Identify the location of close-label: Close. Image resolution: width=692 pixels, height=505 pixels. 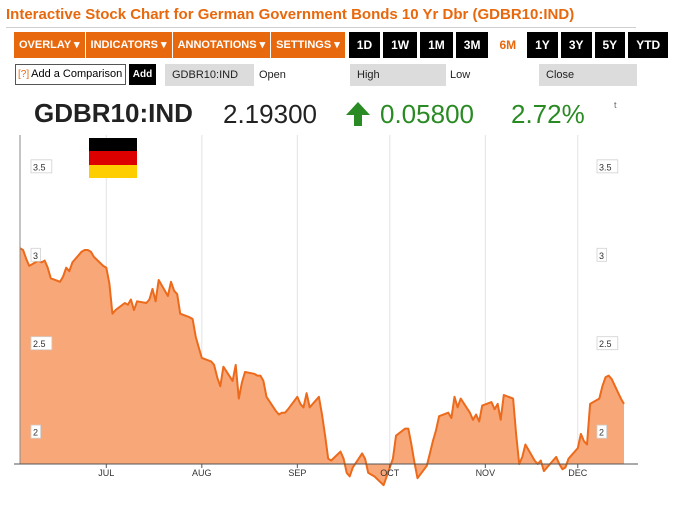
(588, 75).